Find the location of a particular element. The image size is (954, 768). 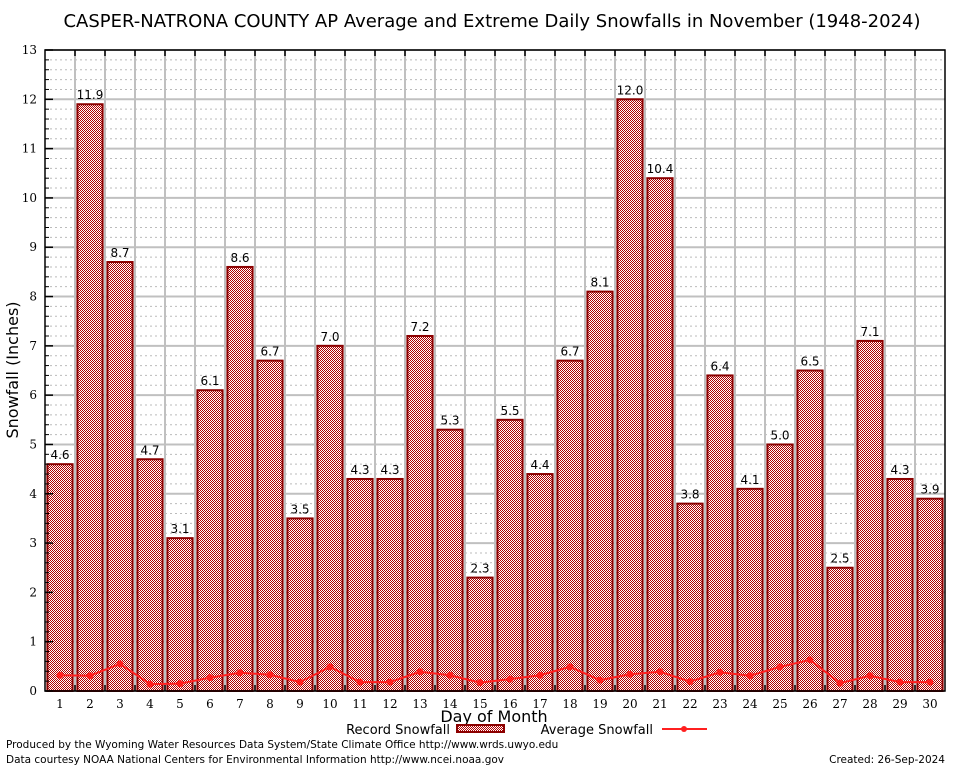

bar-value-label: 6.4 is located at coordinates (719, 366).